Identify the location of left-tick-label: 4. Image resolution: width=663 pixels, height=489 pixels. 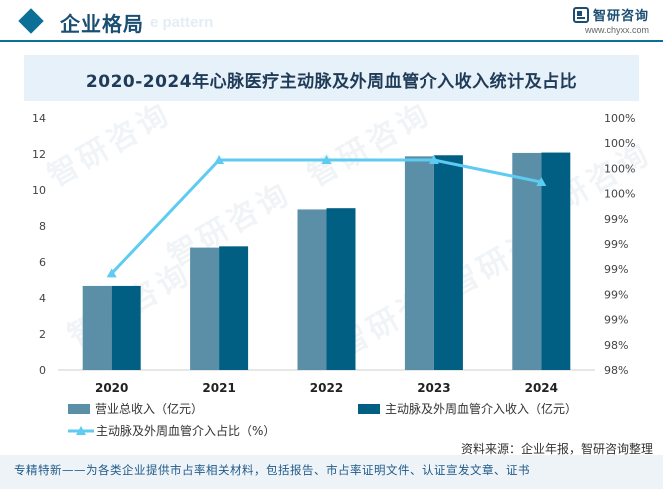
(42, 298).